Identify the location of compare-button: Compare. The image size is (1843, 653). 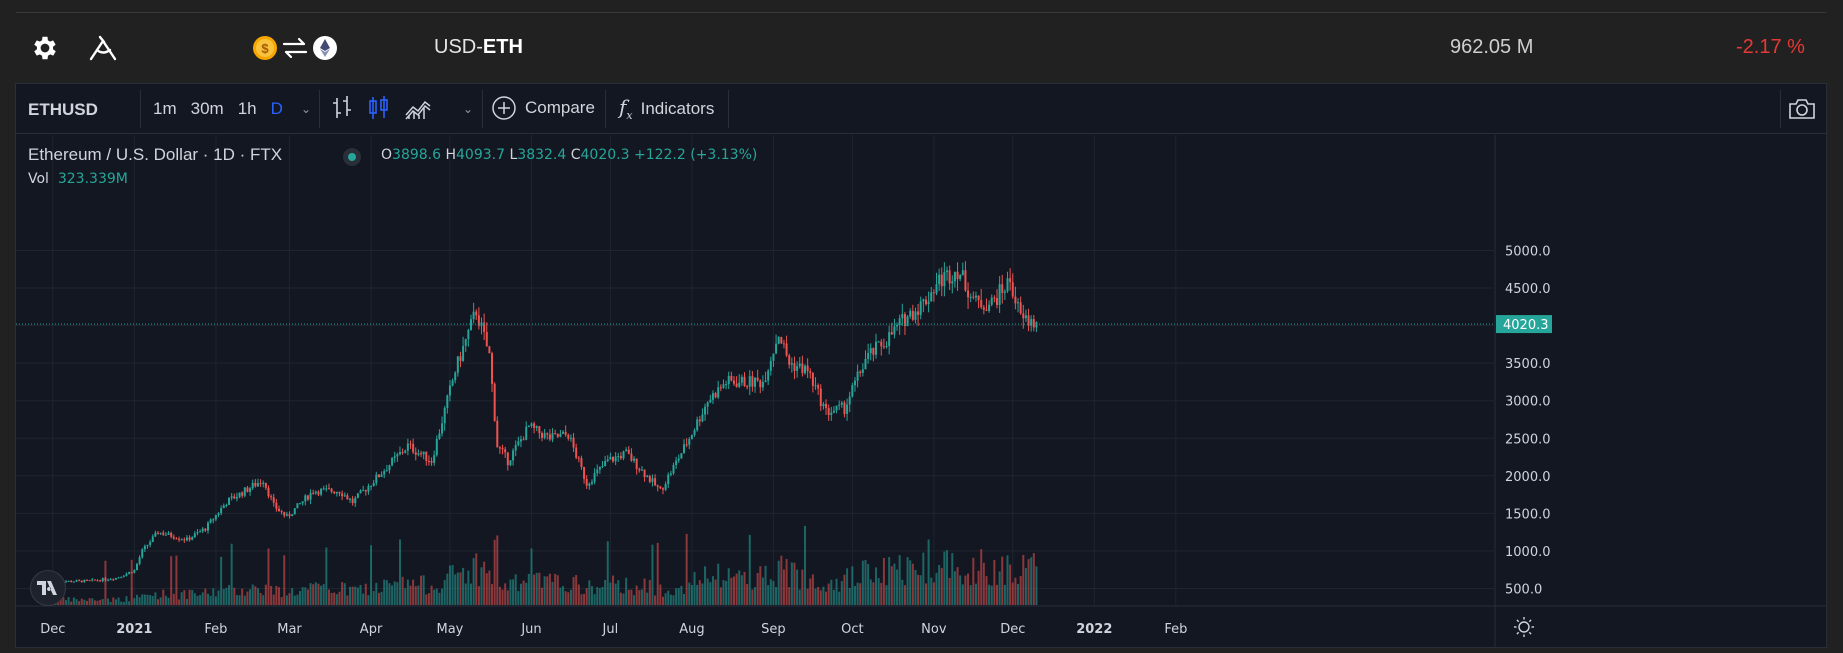
(543, 108).